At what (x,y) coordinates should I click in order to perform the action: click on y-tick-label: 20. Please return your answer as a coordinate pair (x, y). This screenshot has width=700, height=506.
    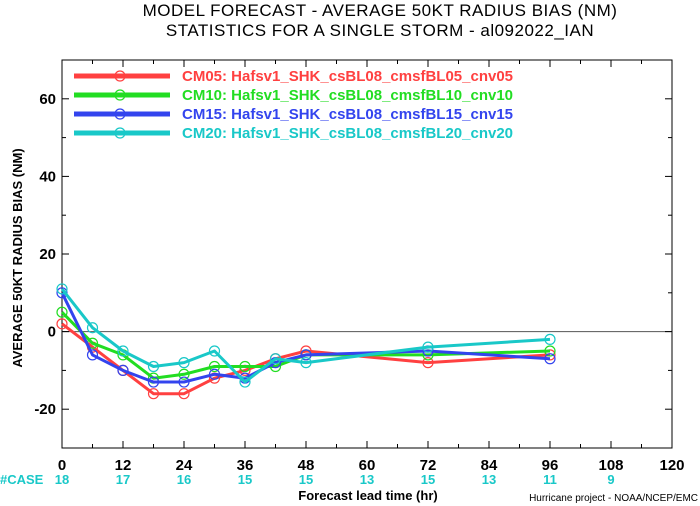
    Looking at the image, I should click on (47, 254).